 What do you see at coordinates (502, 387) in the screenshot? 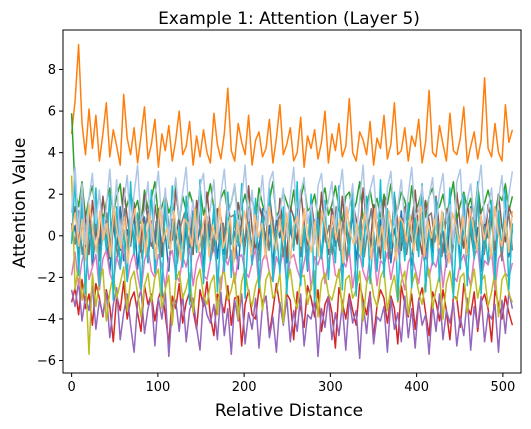
I see `x-tick-label: 500` at bounding box center [502, 387].